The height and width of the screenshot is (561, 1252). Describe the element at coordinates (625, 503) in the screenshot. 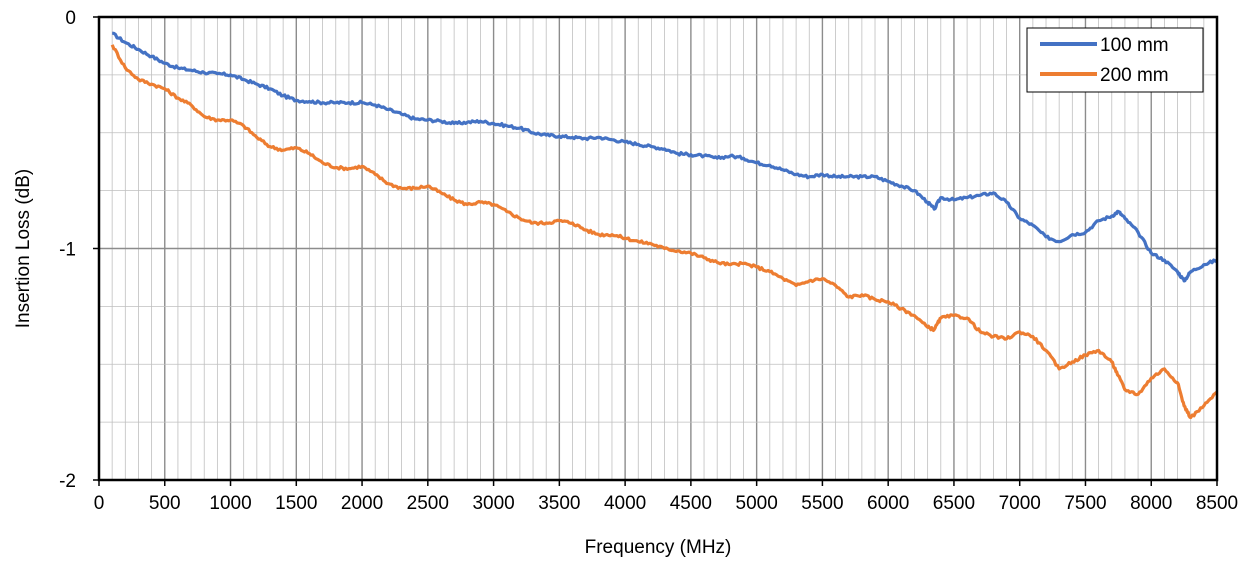

I see `x-tick-label: 4000` at that location.